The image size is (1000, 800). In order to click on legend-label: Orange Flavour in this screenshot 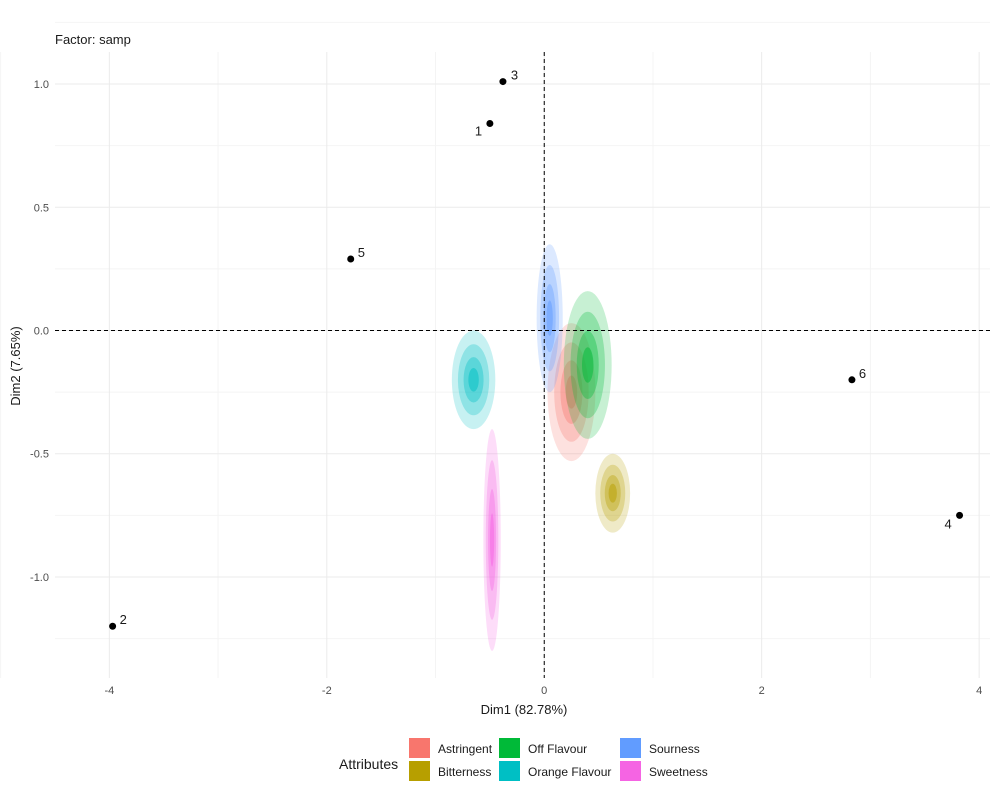, I will do `click(569, 772)`.